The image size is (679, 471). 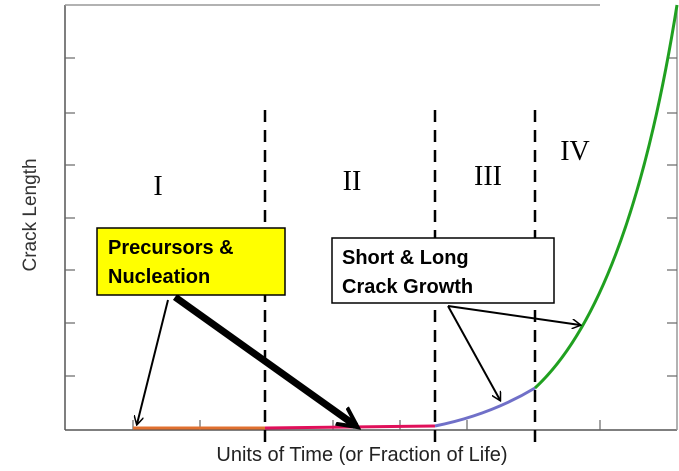 I want to click on region-label: IV, so click(x=575, y=151).